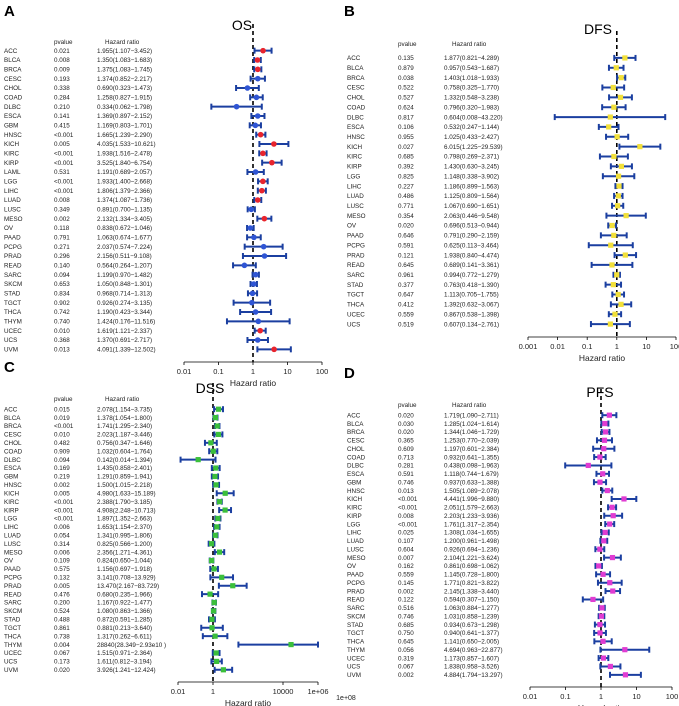  I want to click on cancer-label: PRAD, so click(13, 586).